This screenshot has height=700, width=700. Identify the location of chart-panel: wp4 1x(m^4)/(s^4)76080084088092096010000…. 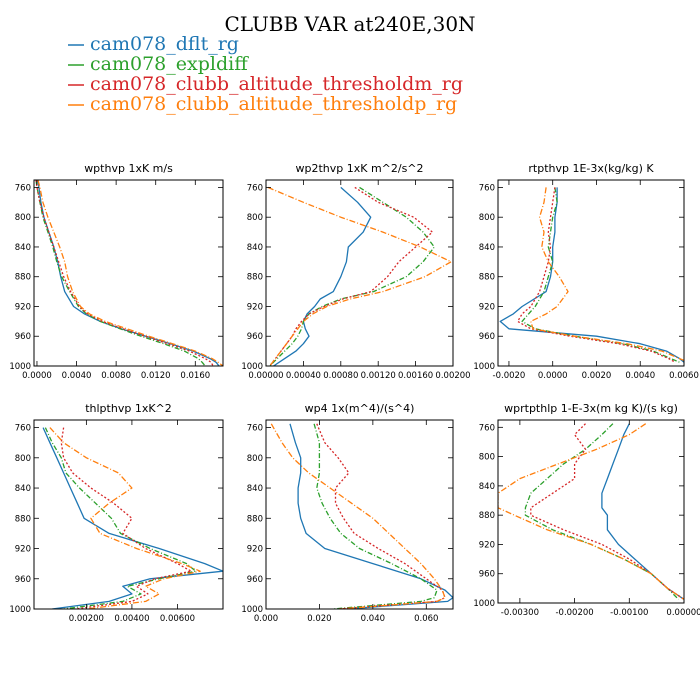
(347, 513).